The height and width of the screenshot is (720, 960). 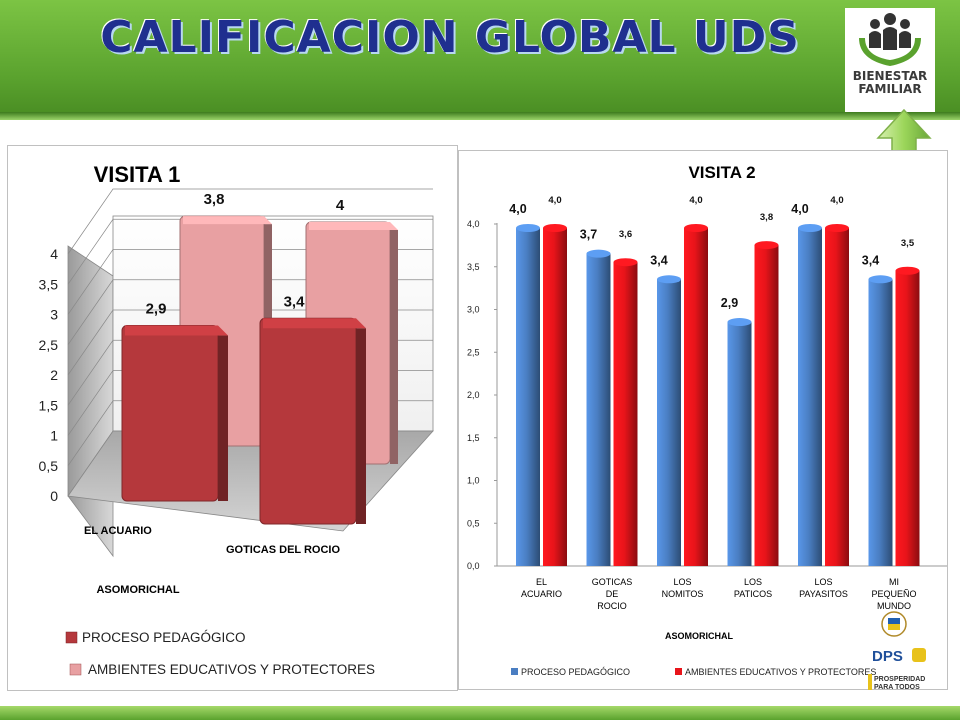 I want to click on x-tick-label: GOTICAS DE ROCIO, so click(x=612, y=594).